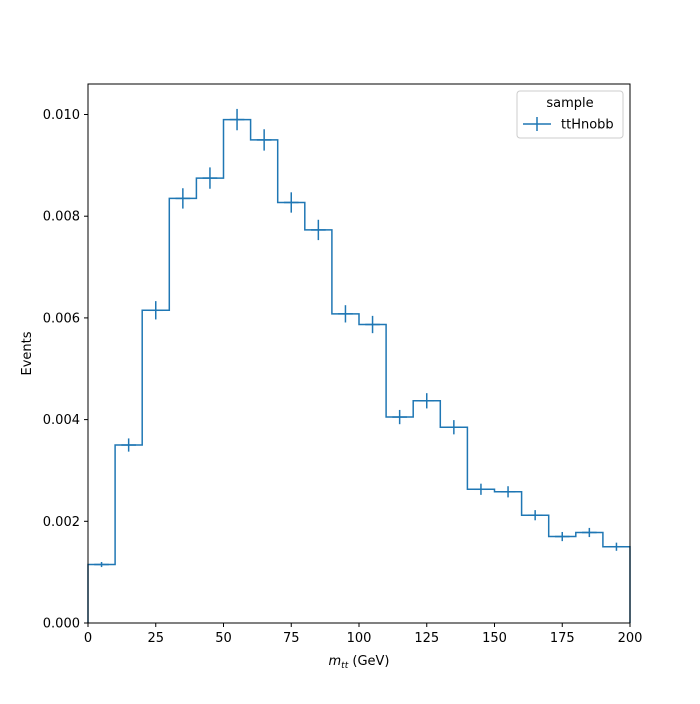  Describe the element at coordinates (223, 638) in the screenshot. I see `x-tick-label: 50` at that location.